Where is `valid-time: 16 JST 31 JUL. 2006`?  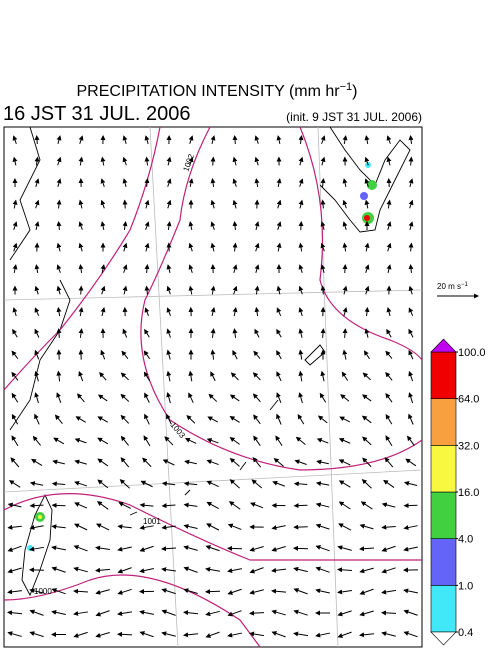
valid-time: 16 JST 31 JUL. 2006 is located at coordinates (97, 114).